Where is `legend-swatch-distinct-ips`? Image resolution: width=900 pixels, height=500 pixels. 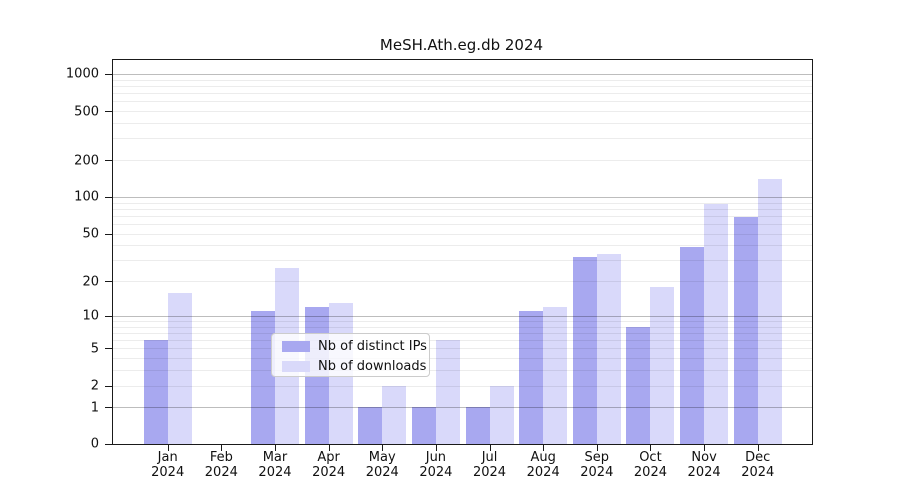
legend-swatch-distinct-ips is located at coordinates (296, 346).